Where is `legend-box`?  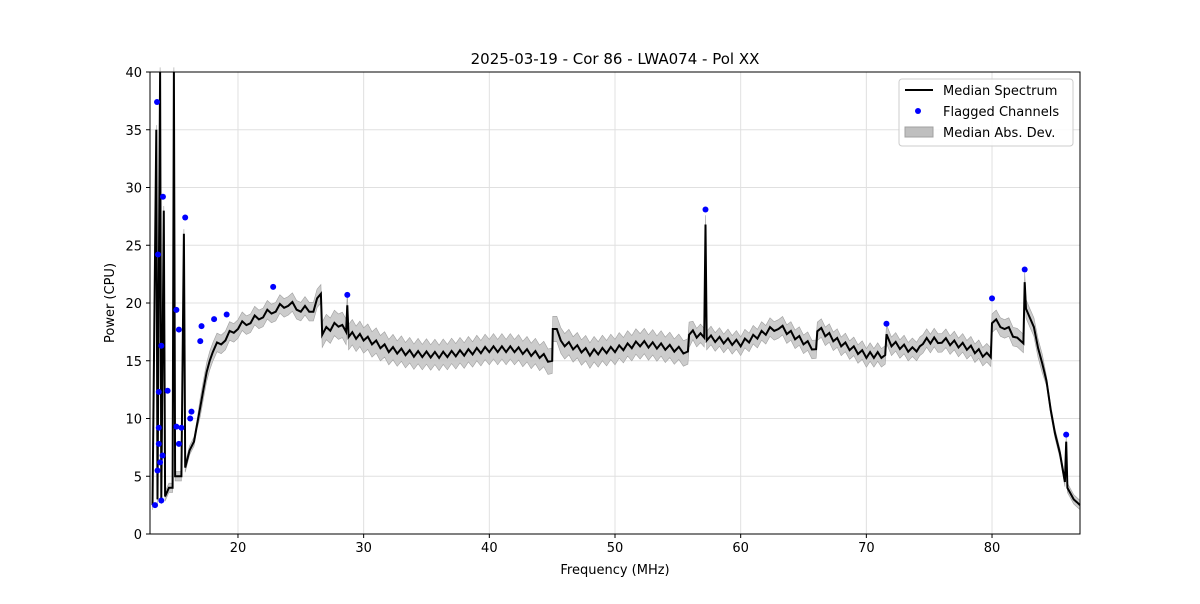
legend-box is located at coordinates (986, 112).